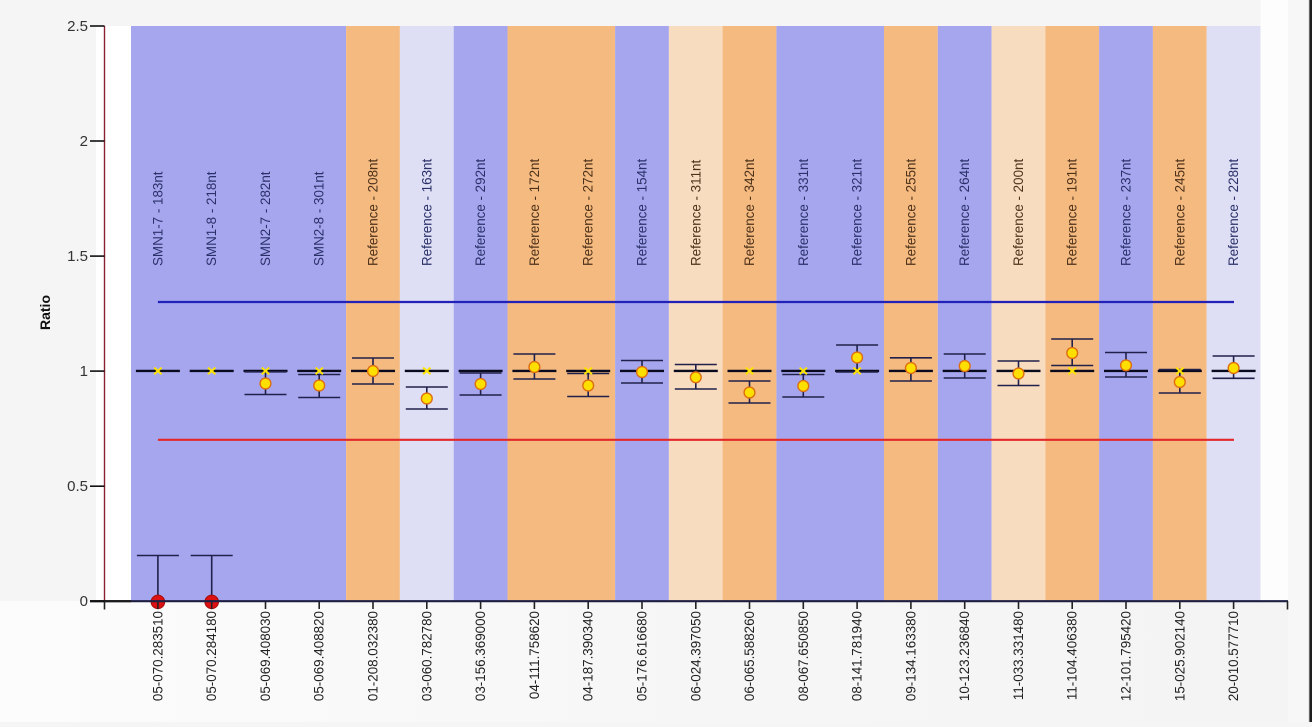 The width and height of the screenshot is (1312, 727). I want to click on svg-text: Reference - 154nt, so click(642, 212).